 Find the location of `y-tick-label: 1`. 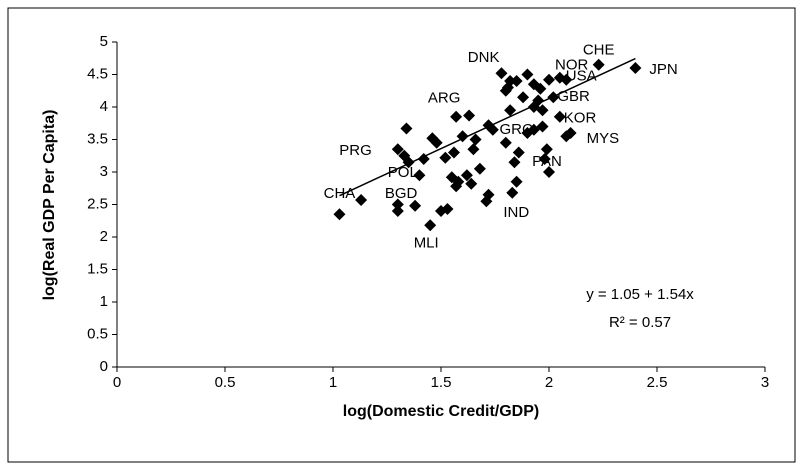

y-tick-label: 1 is located at coordinates (104, 301).